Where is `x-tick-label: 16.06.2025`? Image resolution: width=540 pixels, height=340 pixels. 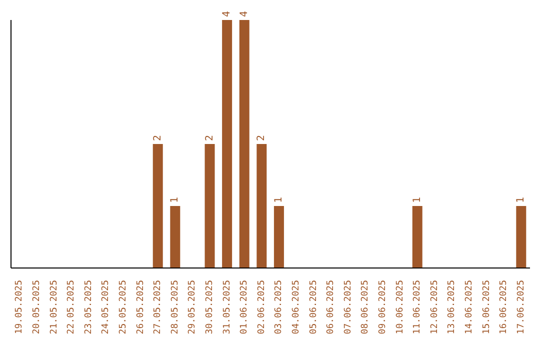 x-tick-label: 16.06.2025 is located at coordinates (504, 307).